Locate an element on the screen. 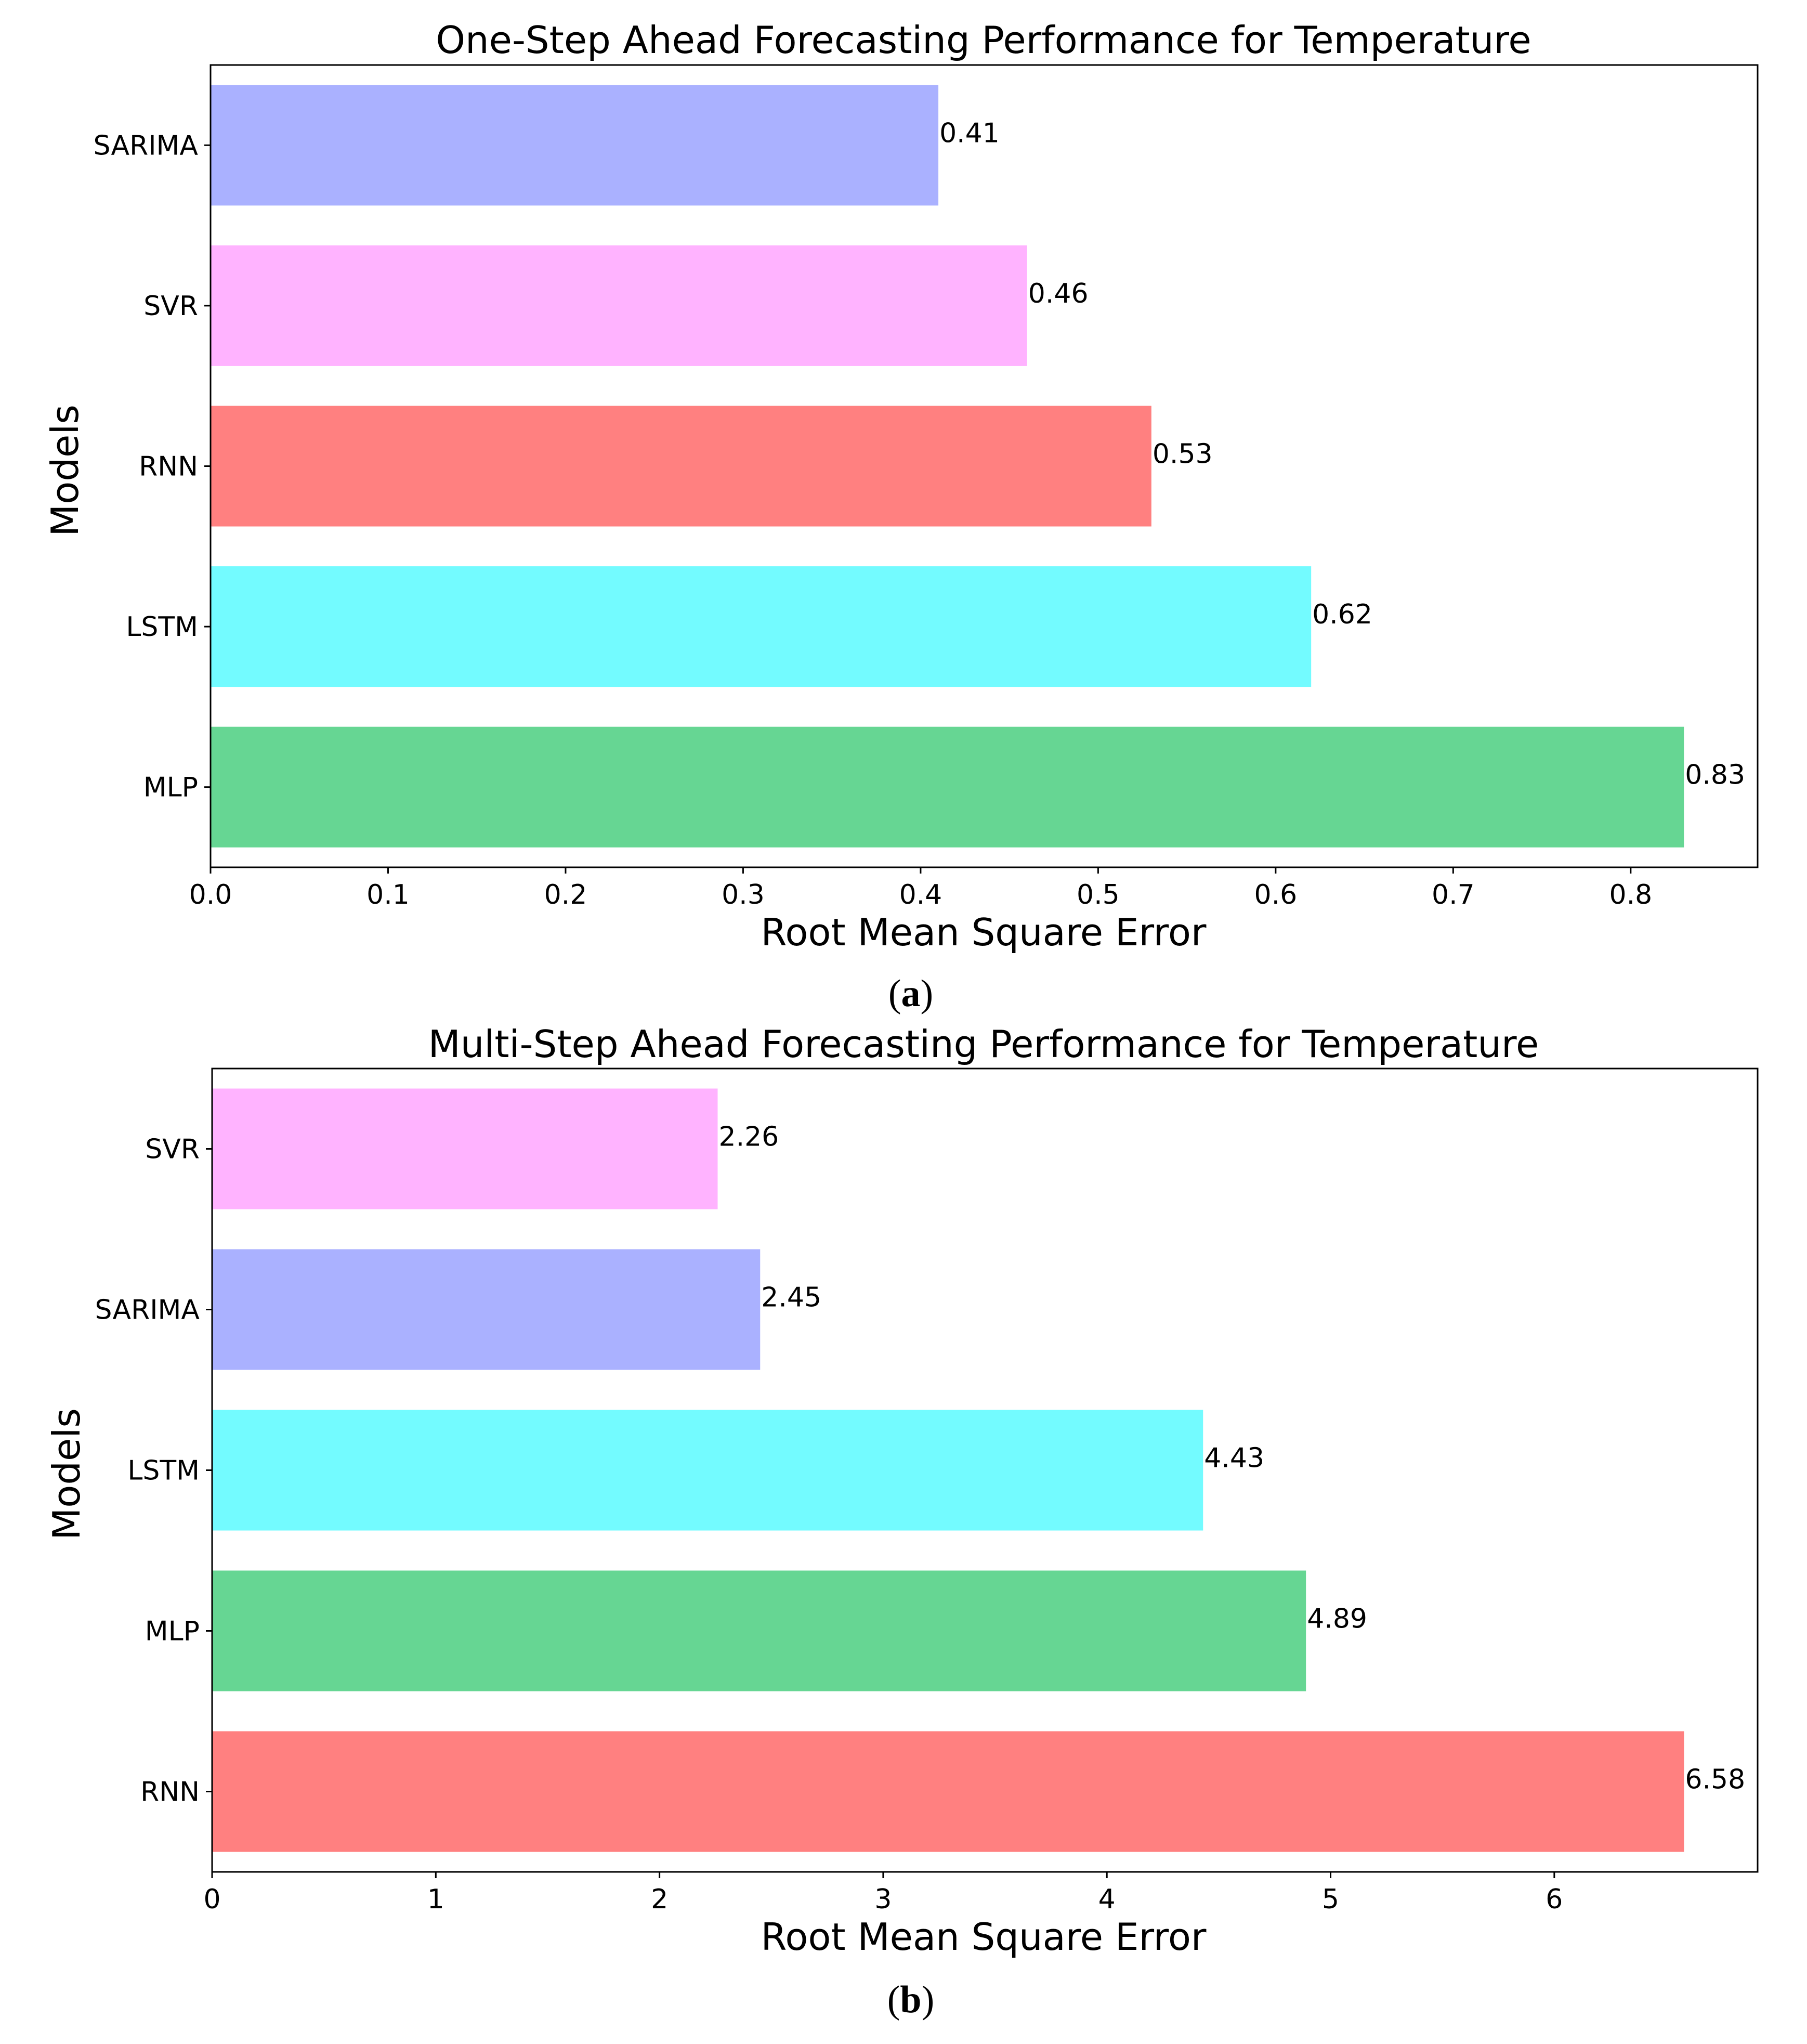 Image resolution: width=1807 pixels, height=2044 pixels. data-label-sarima: 2.45 is located at coordinates (791, 1298).